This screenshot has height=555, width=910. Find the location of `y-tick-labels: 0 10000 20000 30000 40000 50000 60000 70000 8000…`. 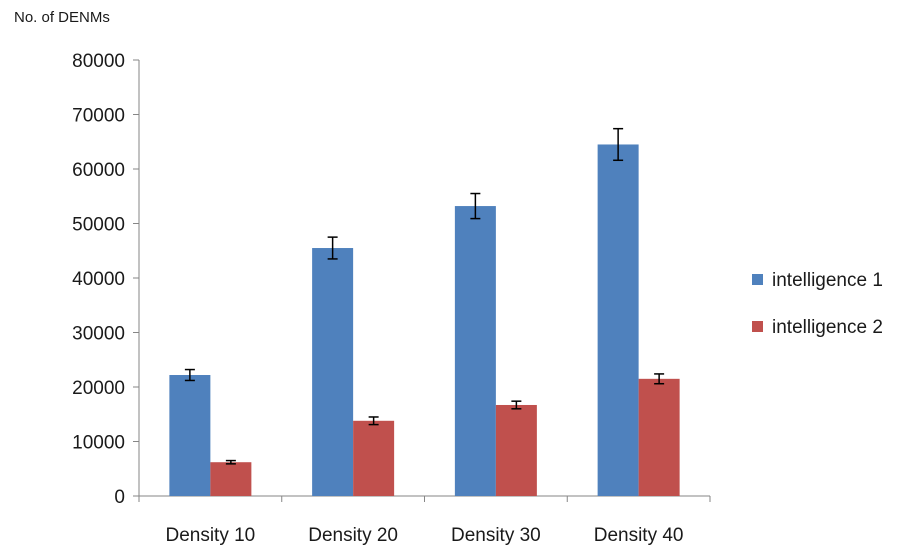

y-tick-labels: 0 10000 20000 30000 40000 50000 60000 70000 8000… is located at coordinates (98, 279).